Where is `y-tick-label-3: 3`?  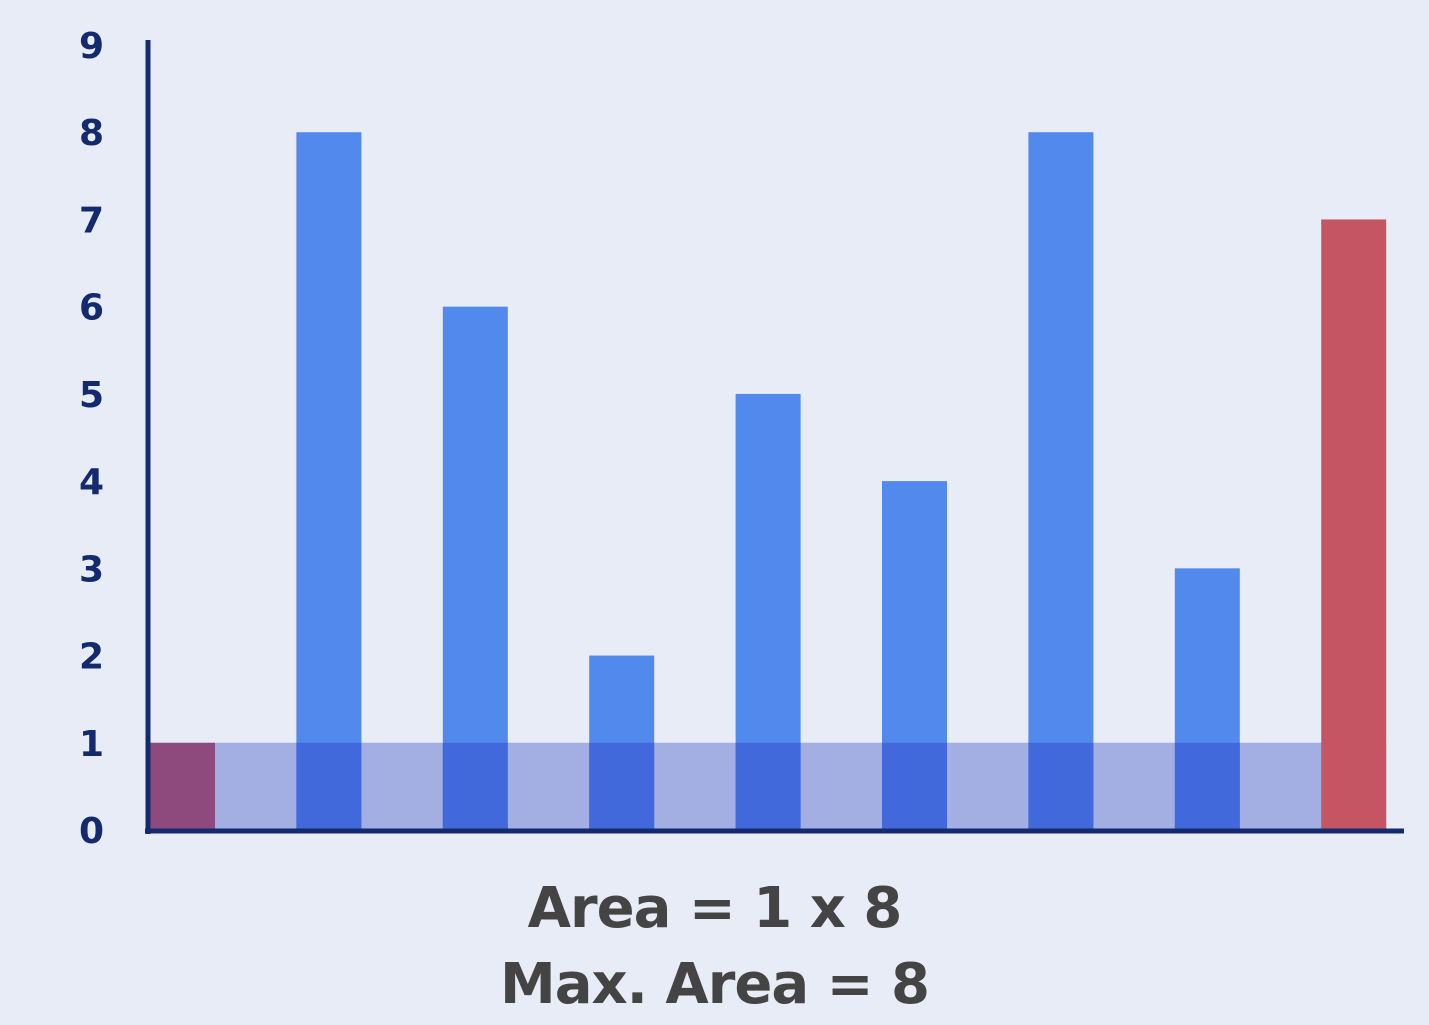
y-tick-label-3: 3 is located at coordinates (91, 569).